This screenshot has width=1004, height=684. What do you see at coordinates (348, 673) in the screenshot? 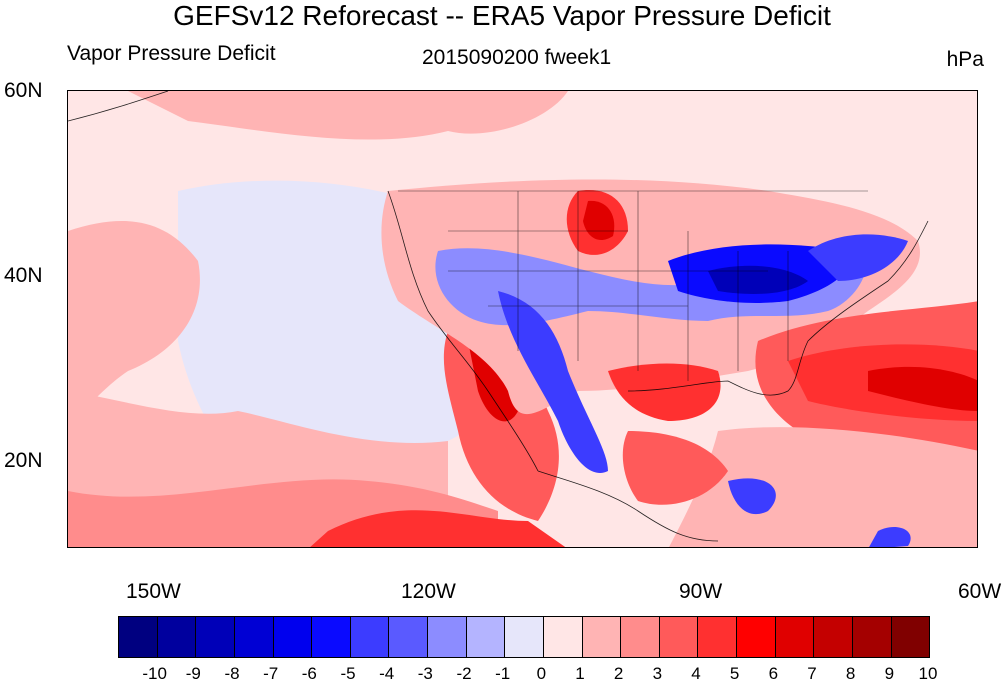
I see `colorbar-tick-label: -5` at bounding box center [348, 673].